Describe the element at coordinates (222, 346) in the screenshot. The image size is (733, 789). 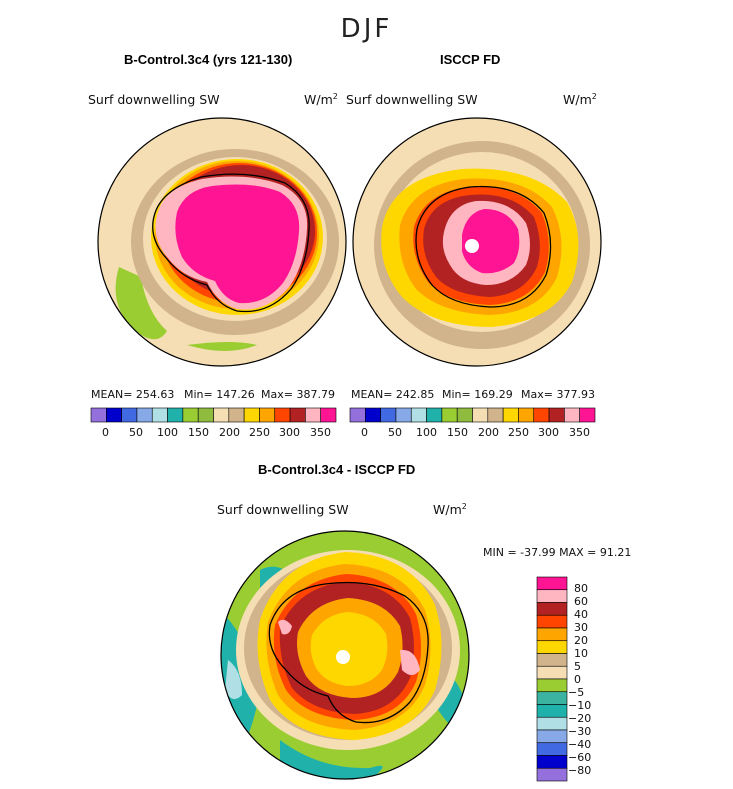
I see `field-green-patch2-model` at that location.